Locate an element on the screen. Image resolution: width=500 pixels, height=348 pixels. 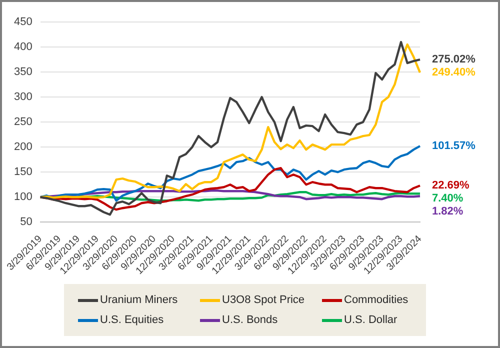
annotation: 275.02% is located at coordinates (454, 60).